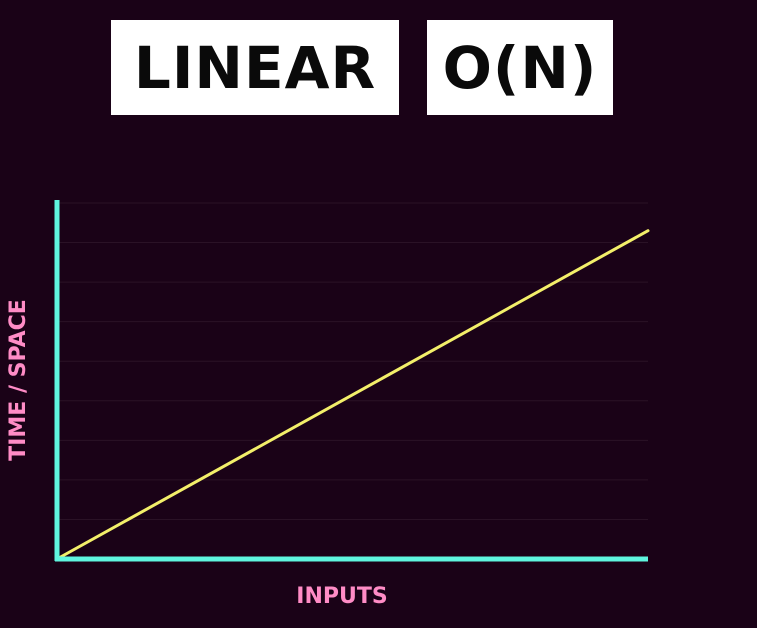 The width and height of the screenshot is (757, 628). I want to click on complexity-label: O(N), so click(520, 67).